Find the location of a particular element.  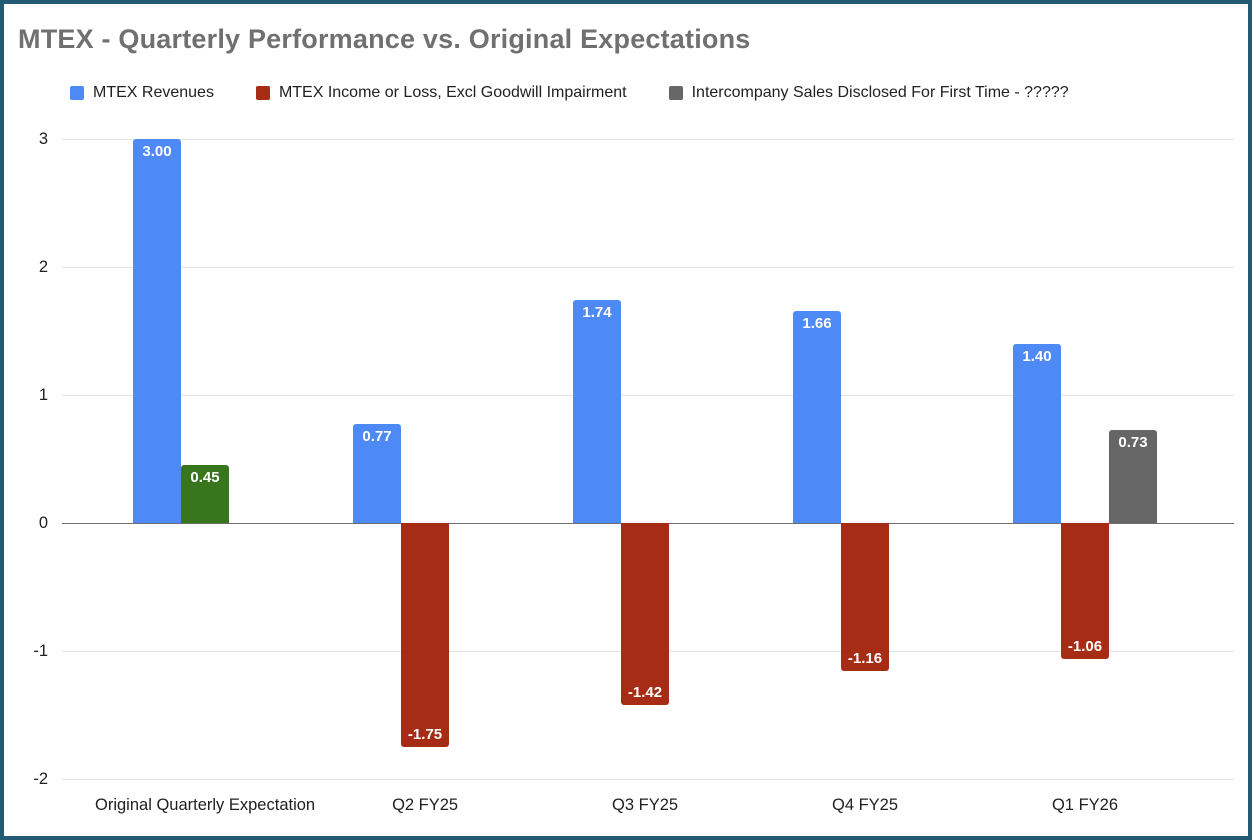

bar-value-label: -1.06 is located at coordinates (1085, 646).